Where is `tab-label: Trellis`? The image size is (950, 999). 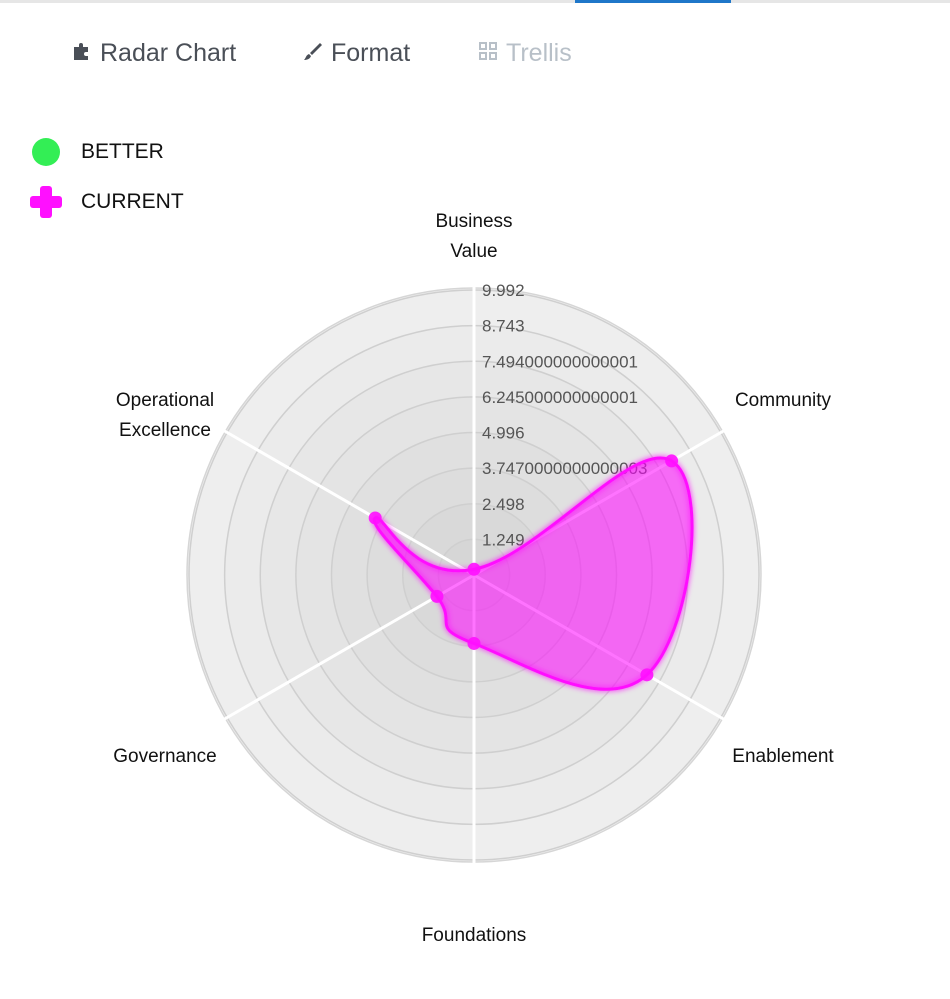 tab-label: Trellis is located at coordinates (539, 52).